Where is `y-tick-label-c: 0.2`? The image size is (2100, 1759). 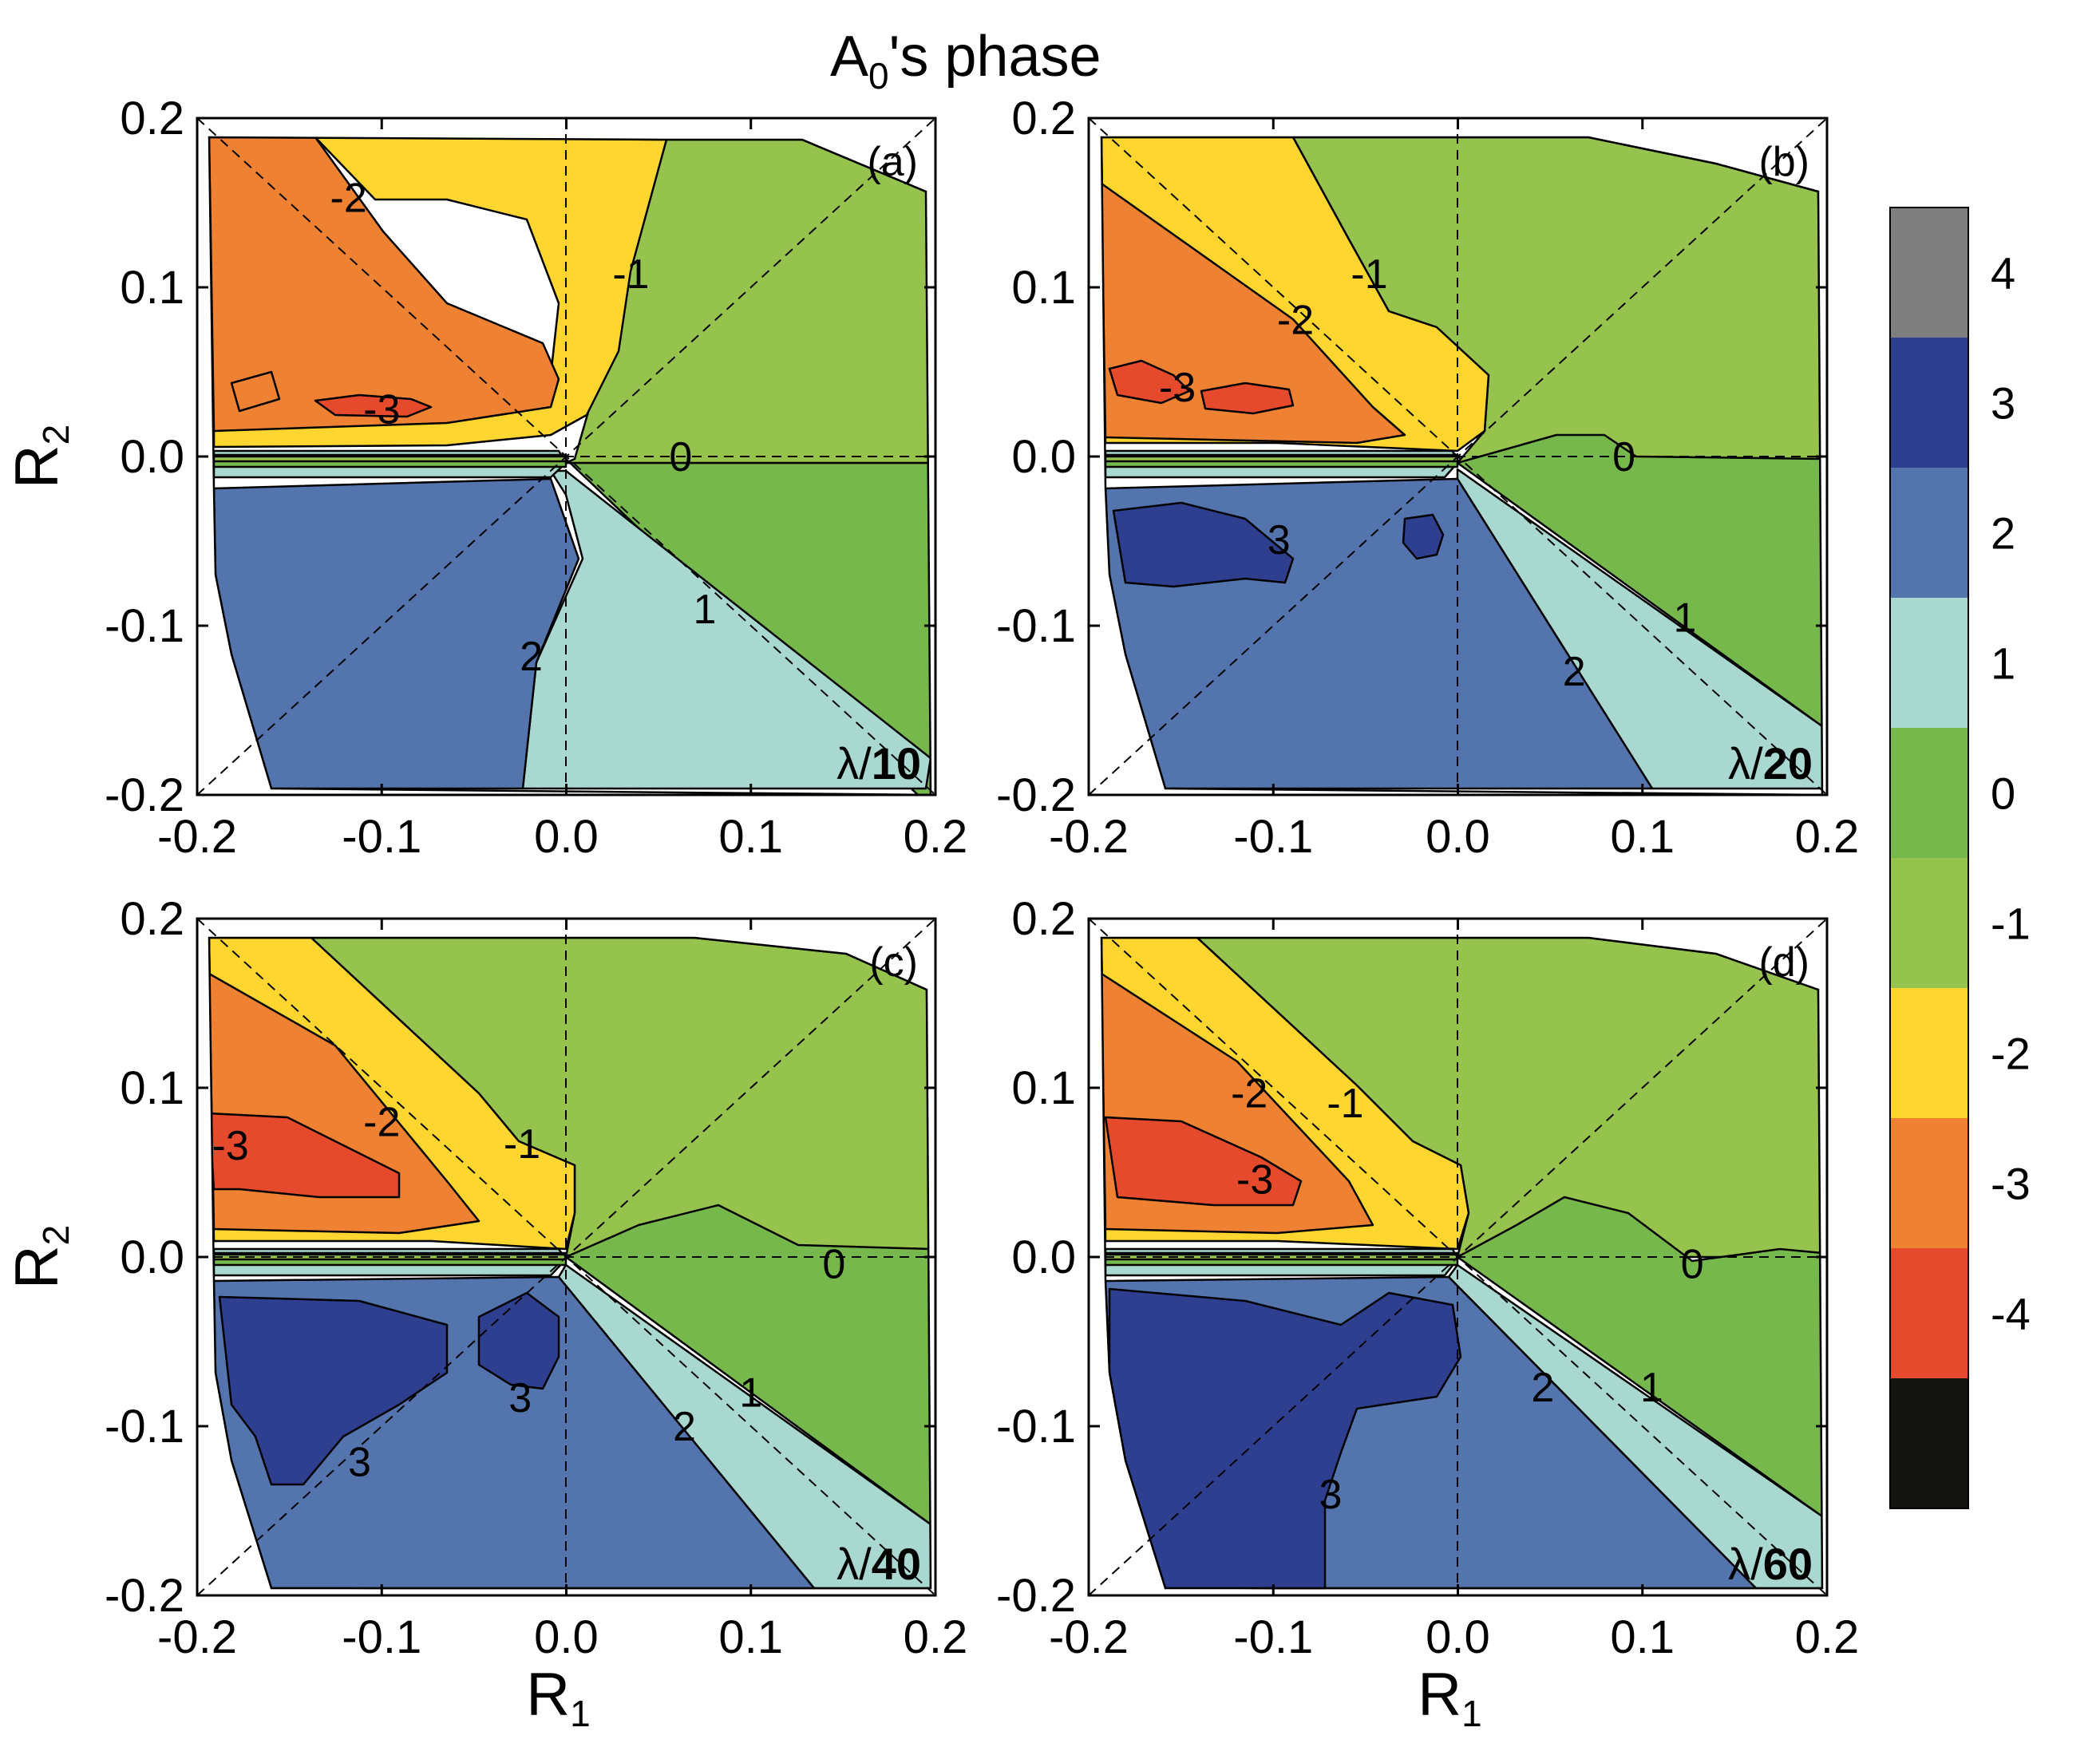
y-tick-label-c: 0.2 is located at coordinates (152, 919).